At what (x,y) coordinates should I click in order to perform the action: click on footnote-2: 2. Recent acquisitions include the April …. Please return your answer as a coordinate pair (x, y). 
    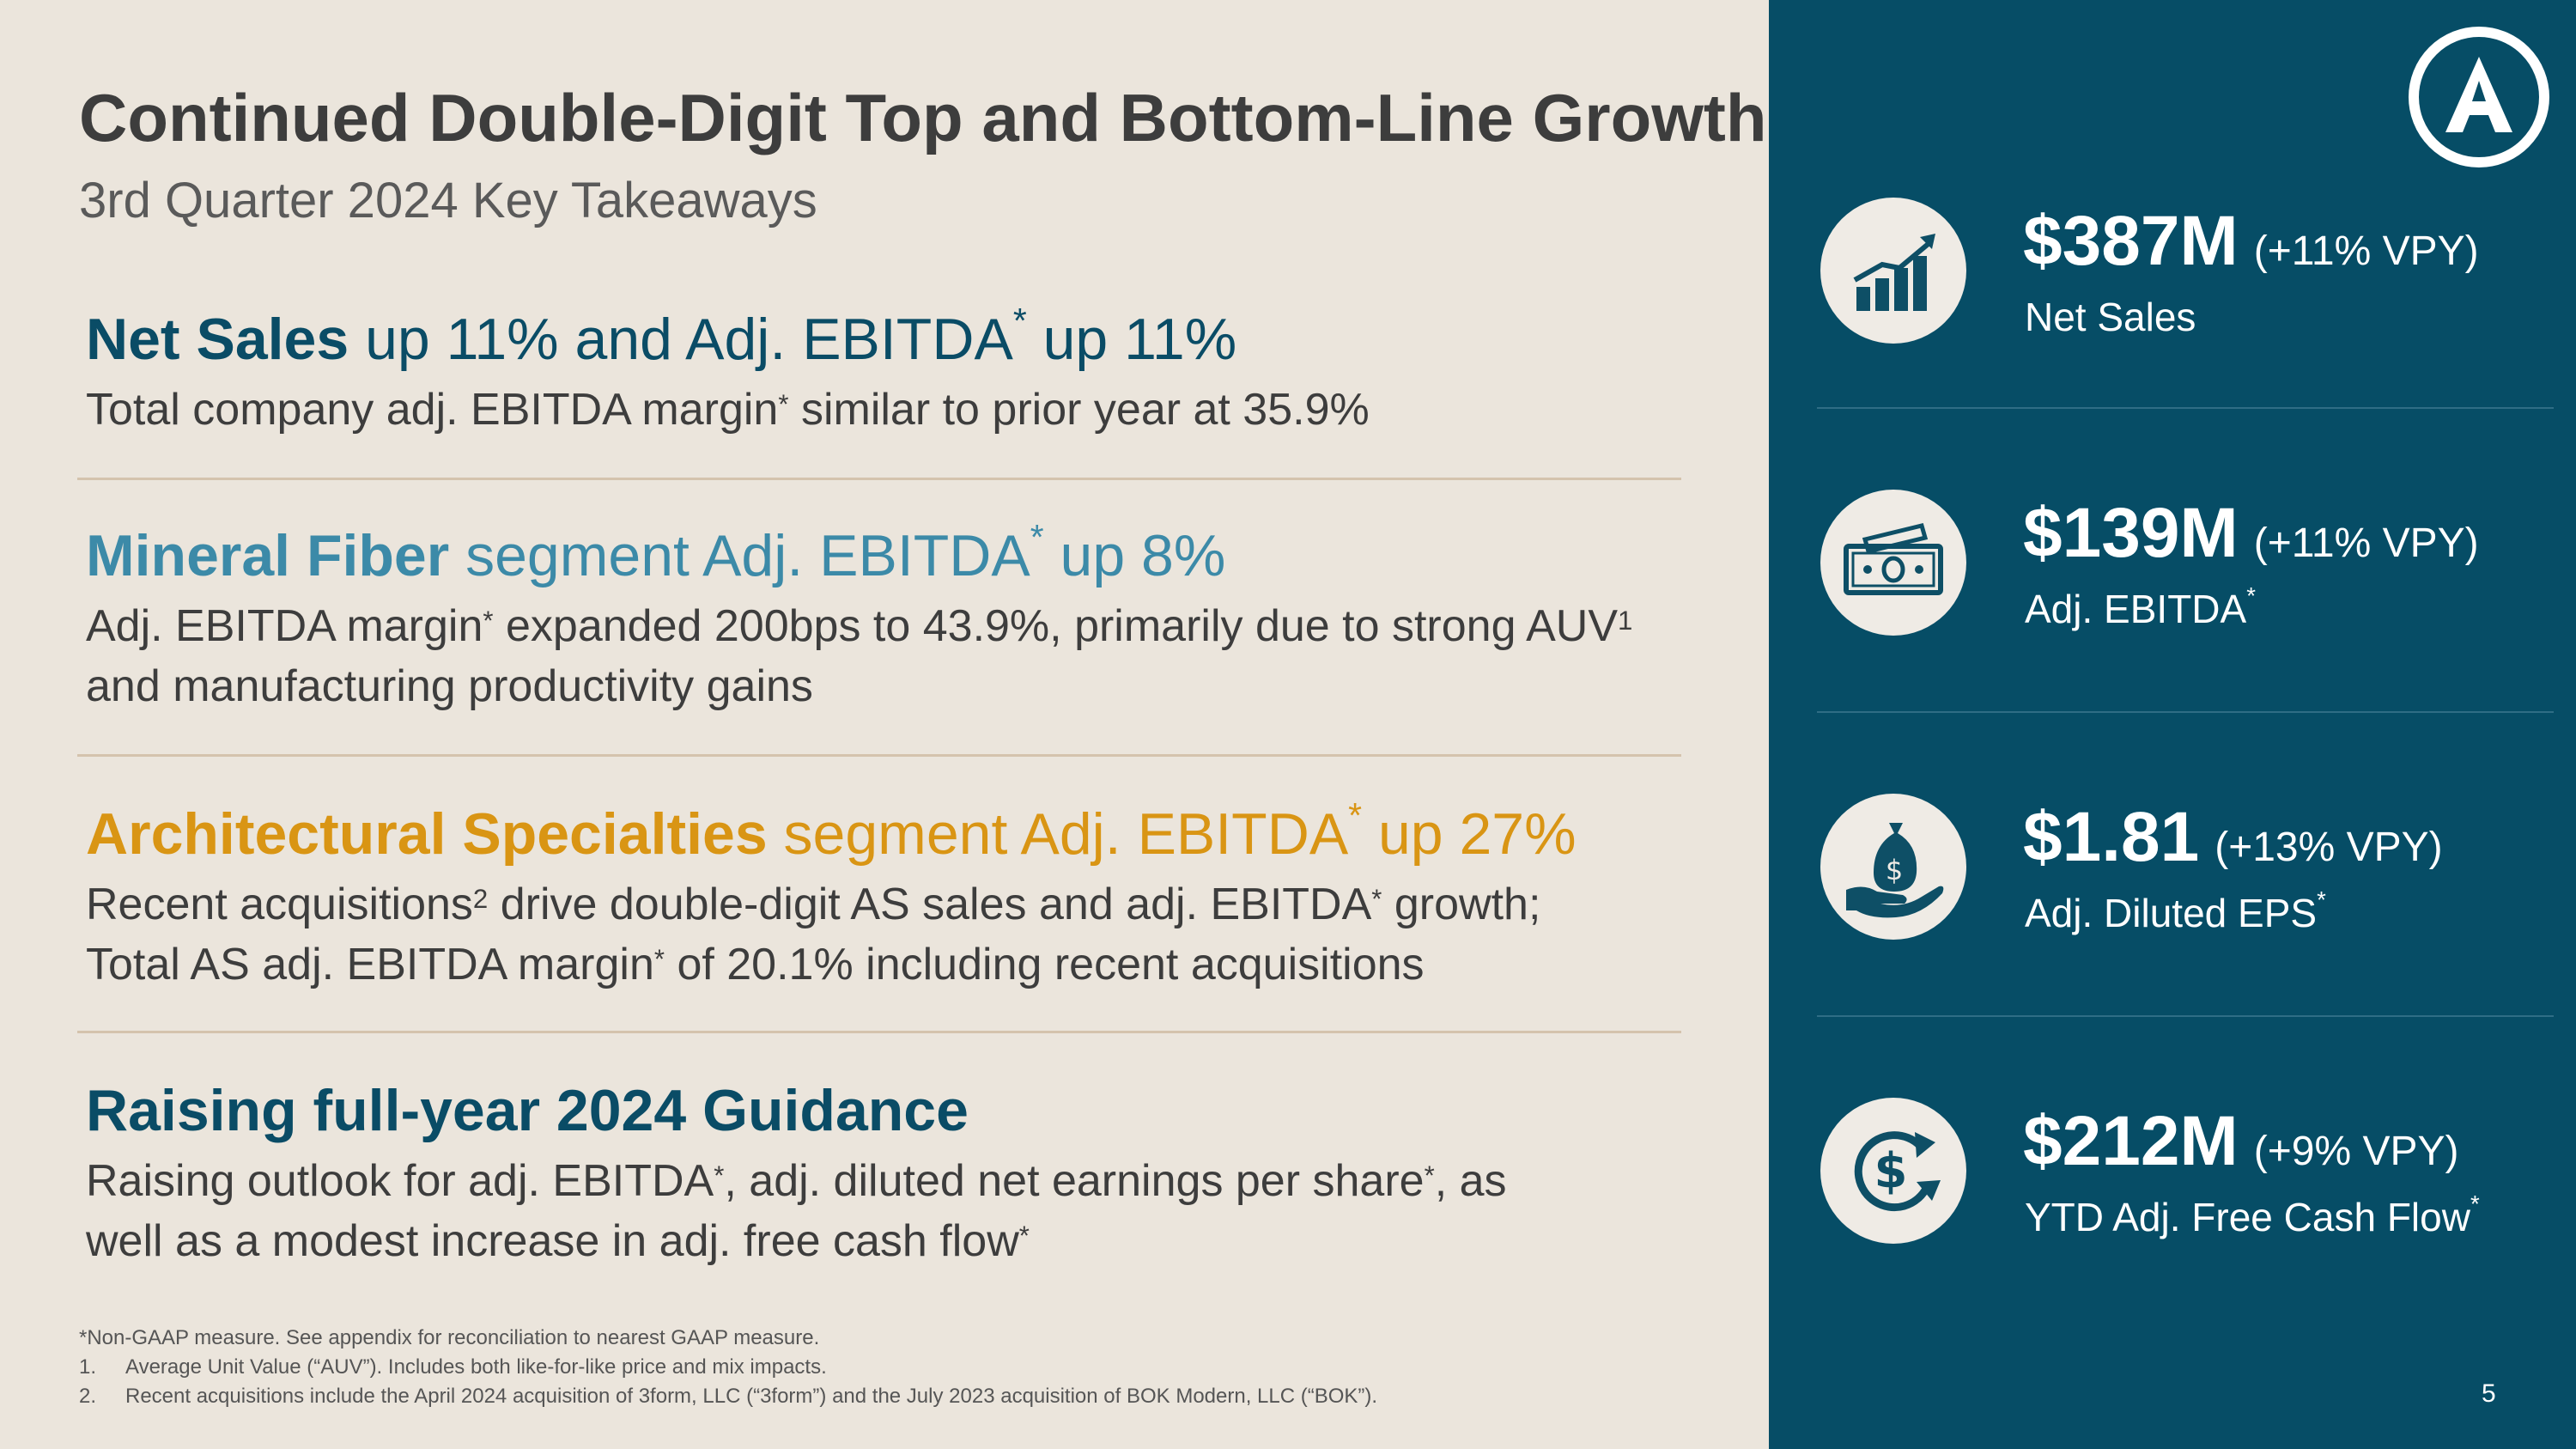
    Looking at the image, I should click on (728, 1396).